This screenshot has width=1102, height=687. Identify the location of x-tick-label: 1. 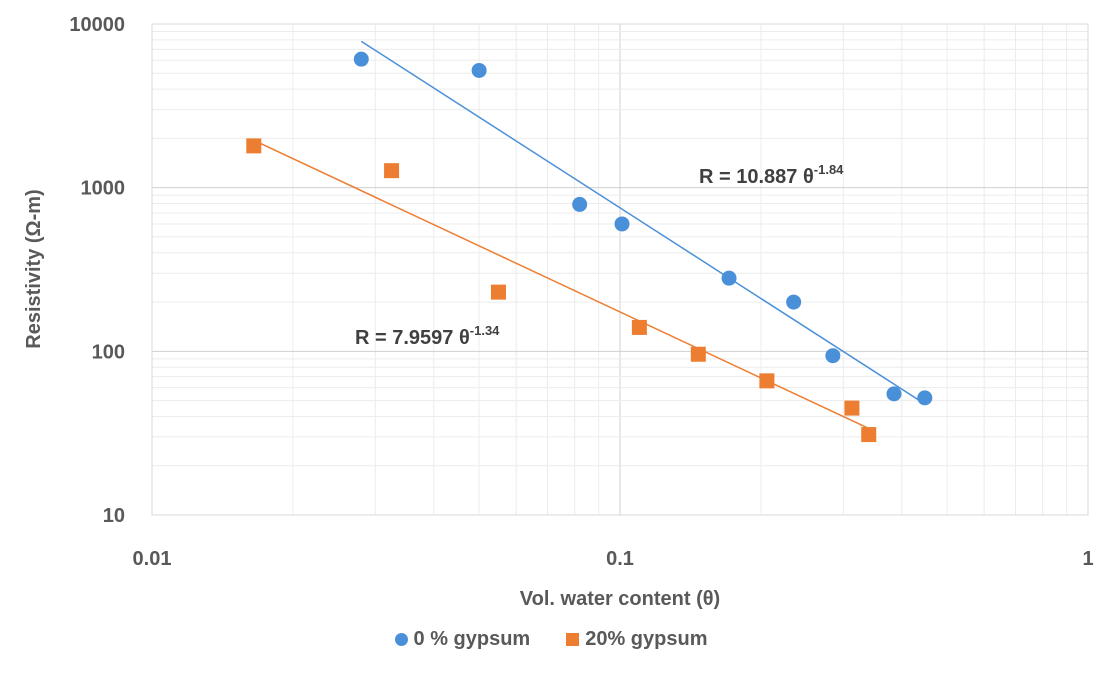
(1087, 559).